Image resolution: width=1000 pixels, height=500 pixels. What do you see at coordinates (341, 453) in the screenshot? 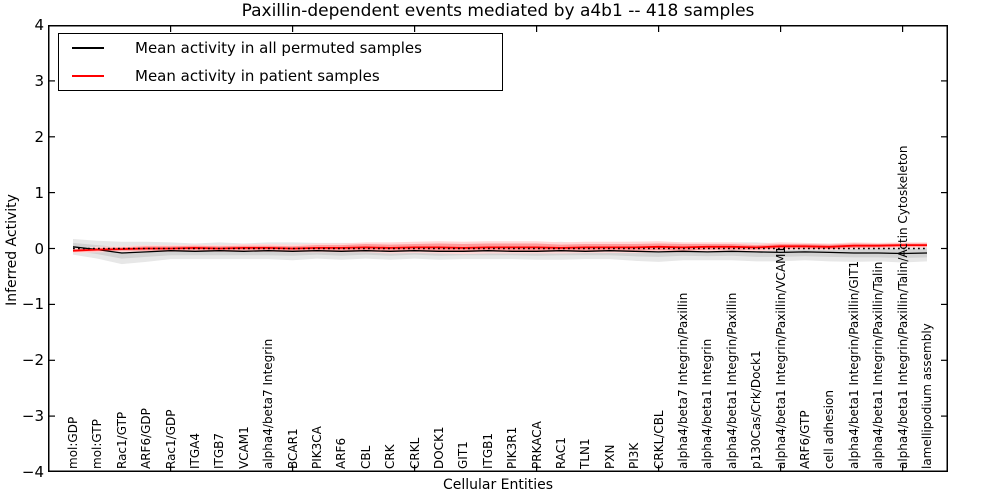
I see `x-category-label: ARF6` at bounding box center [341, 453].